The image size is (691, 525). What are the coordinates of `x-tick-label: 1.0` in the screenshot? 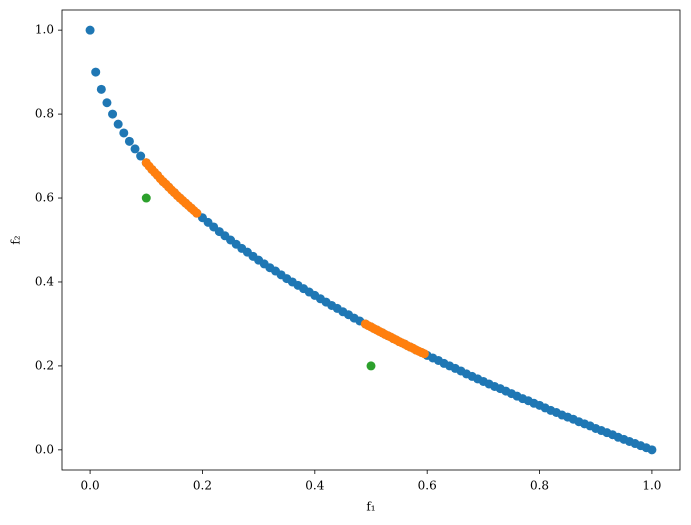 It's located at (651, 486).